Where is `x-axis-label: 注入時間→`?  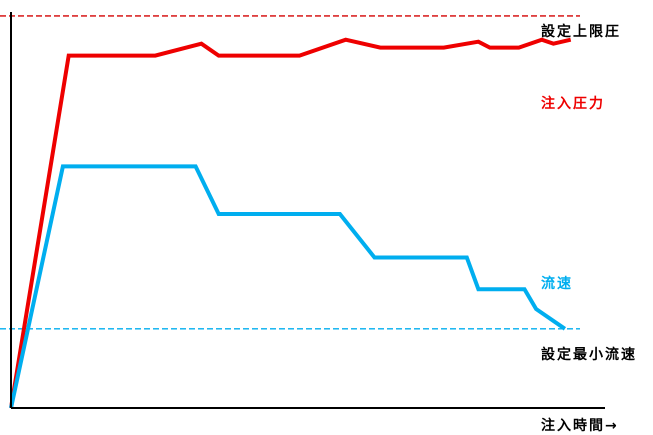 x-axis-label: 注入時間→ is located at coordinates (580, 425).